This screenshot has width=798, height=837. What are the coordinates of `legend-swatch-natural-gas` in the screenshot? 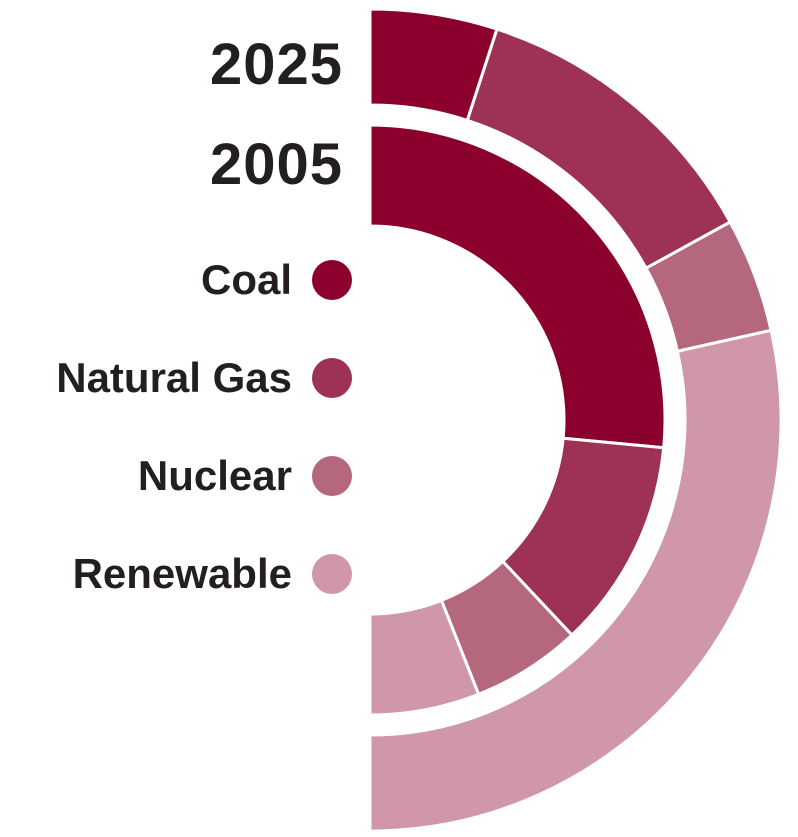 It's located at (332, 378).